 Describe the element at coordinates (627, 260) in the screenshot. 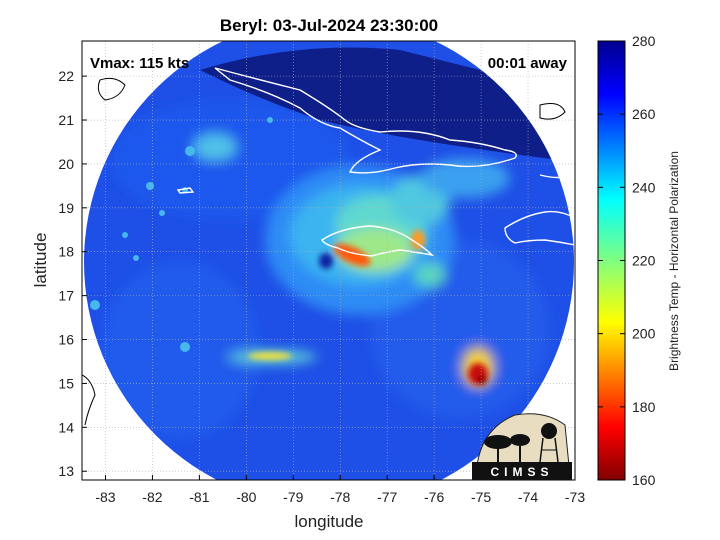

I see `colorbar-ticks: 160 180 200 220 240 260 280` at that location.